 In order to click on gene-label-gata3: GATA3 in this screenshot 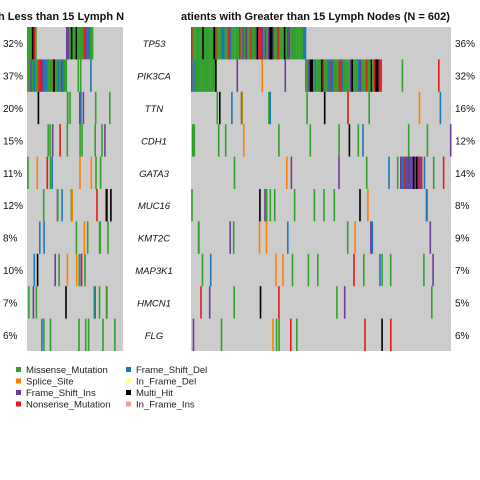, I will do `click(154, 174)`.